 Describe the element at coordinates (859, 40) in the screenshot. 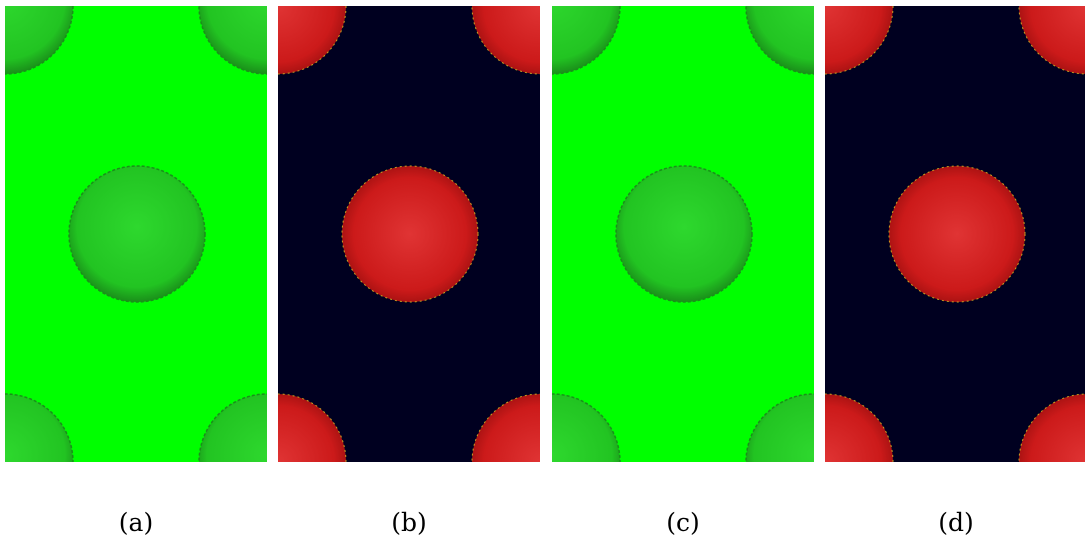

I see `panel-d-sphere-top-left` at that location.